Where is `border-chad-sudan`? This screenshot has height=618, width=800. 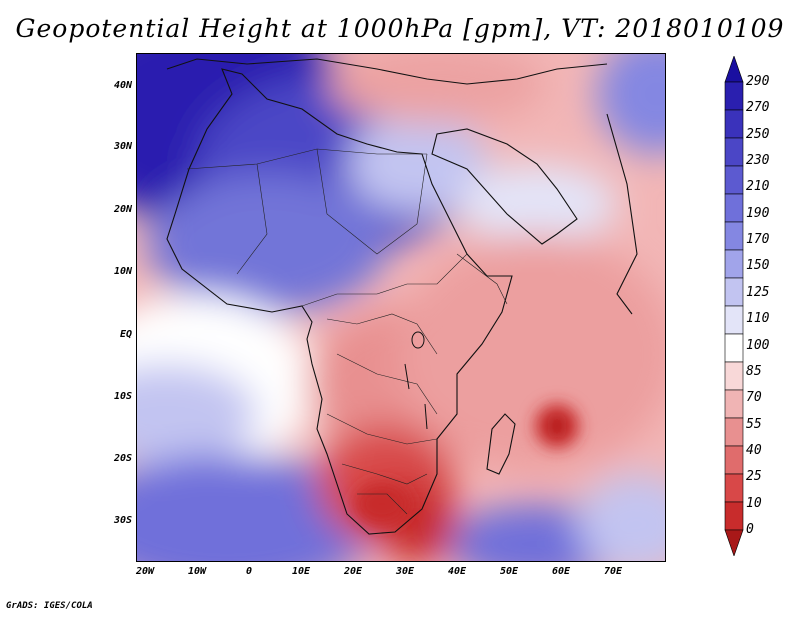 border-chad-sudan is located at coordinates (372, 201).